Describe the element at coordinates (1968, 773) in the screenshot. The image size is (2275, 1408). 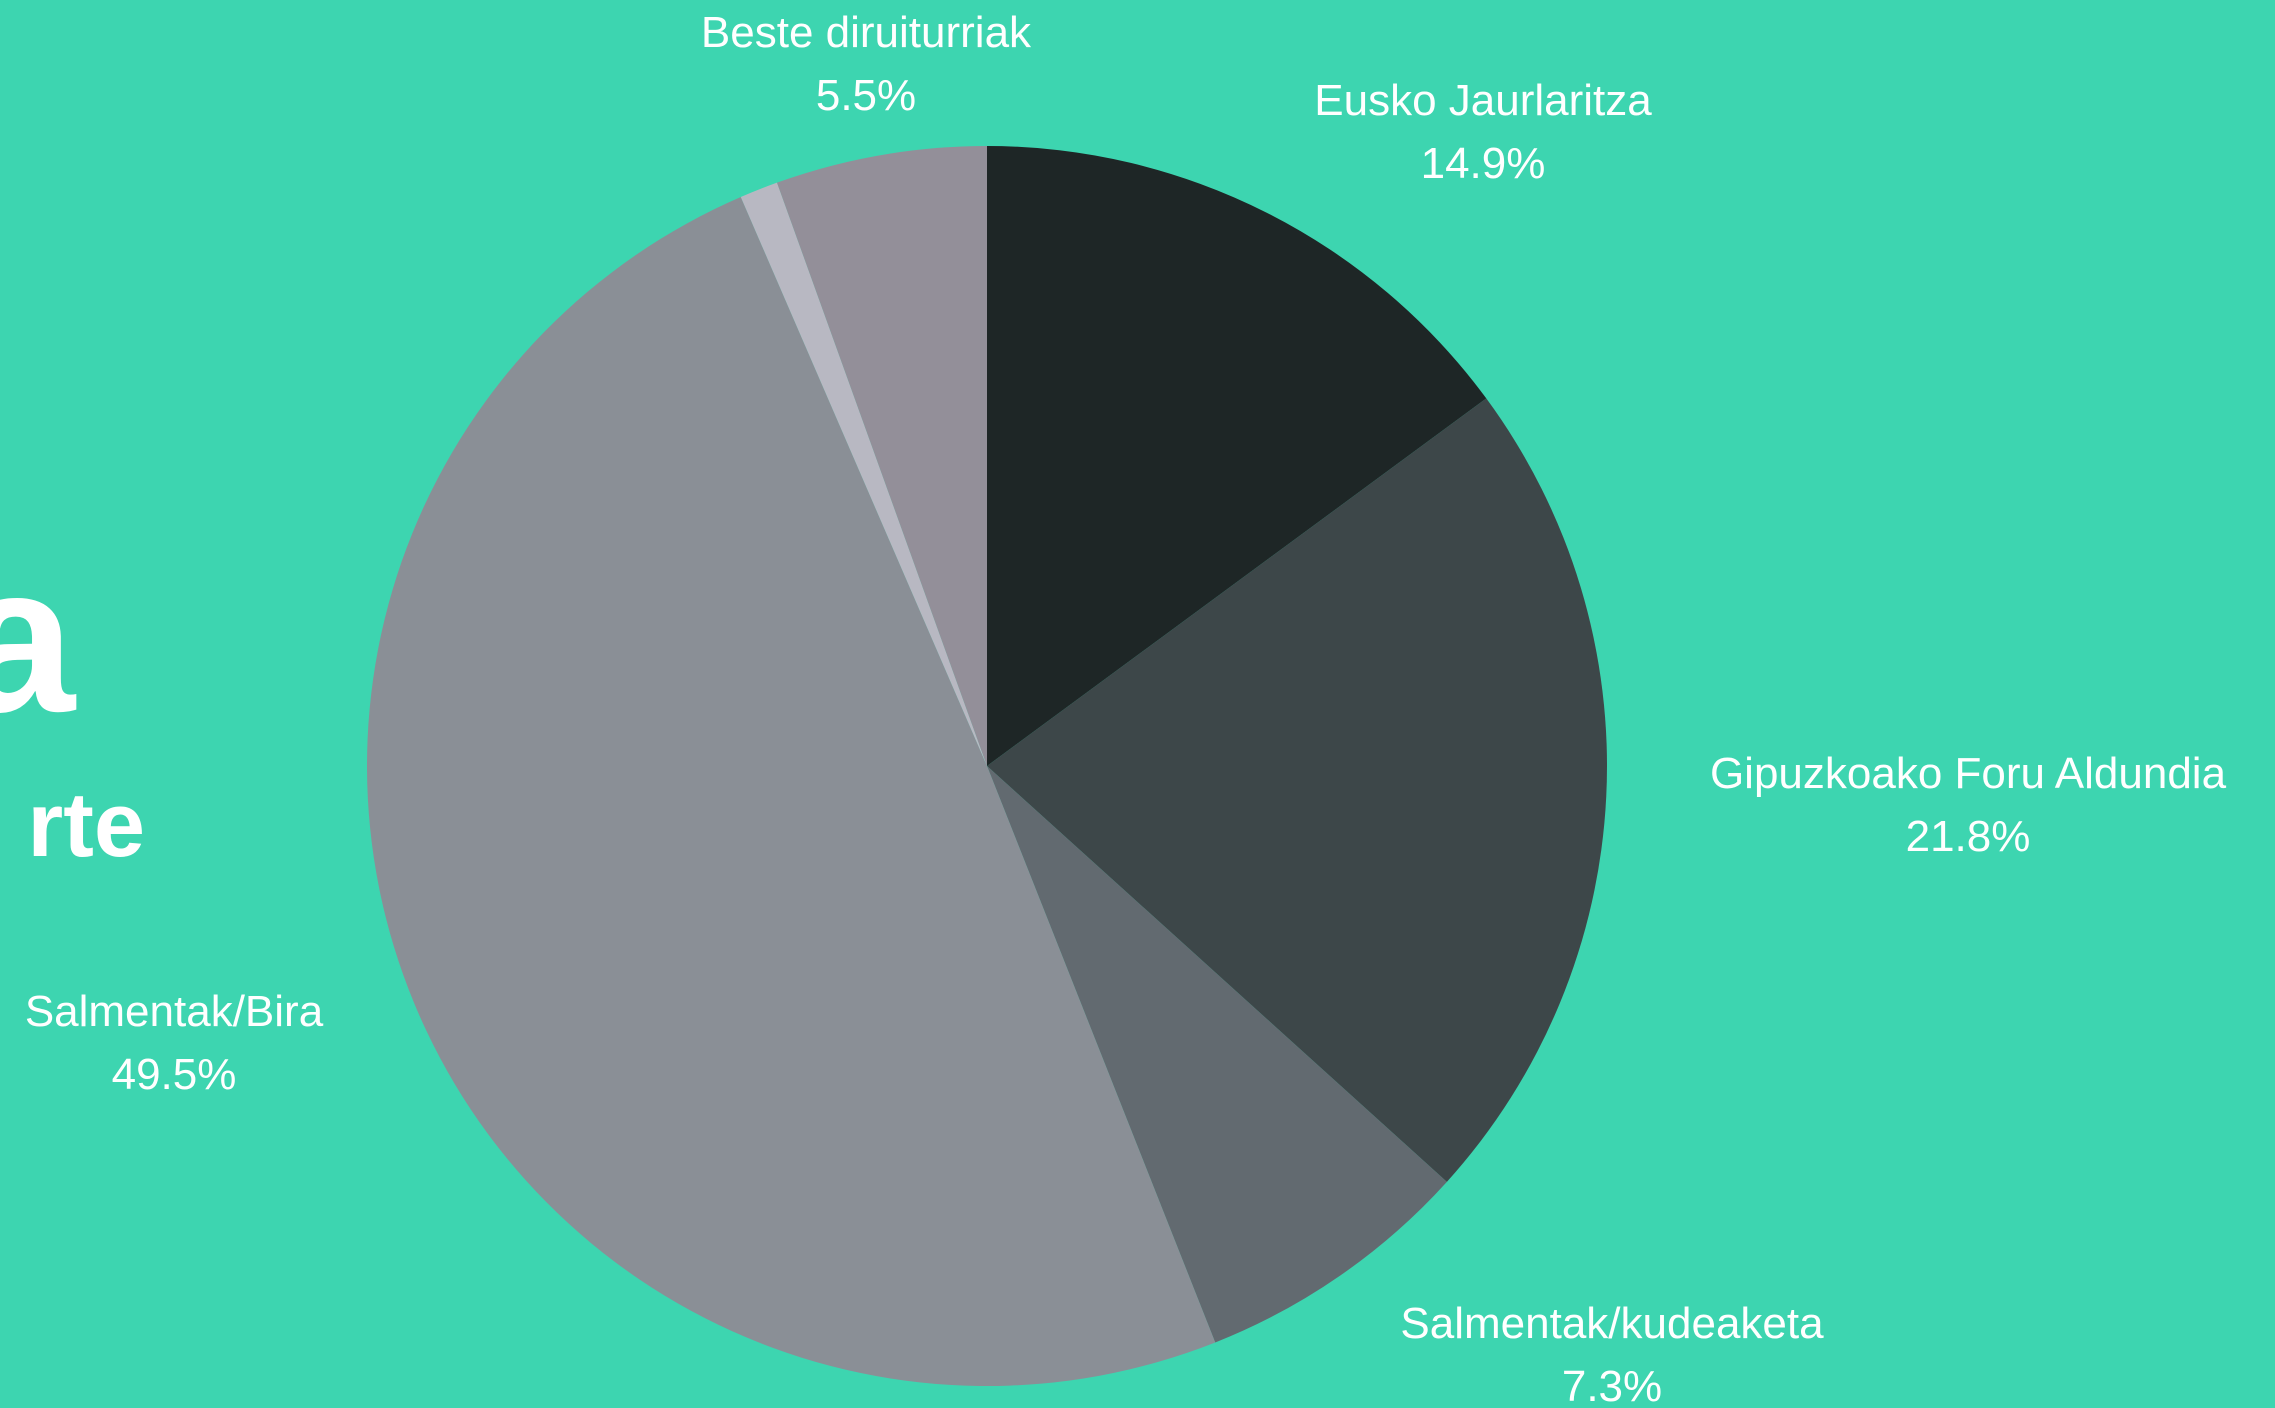
I see `slice-label: Gipuzkoako Foru Aldundia` at that location.